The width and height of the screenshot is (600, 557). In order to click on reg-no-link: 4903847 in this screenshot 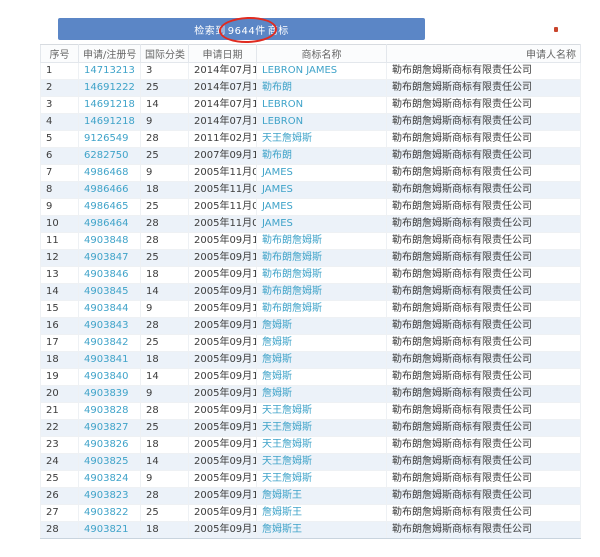, I will do `click(106, 257)`.